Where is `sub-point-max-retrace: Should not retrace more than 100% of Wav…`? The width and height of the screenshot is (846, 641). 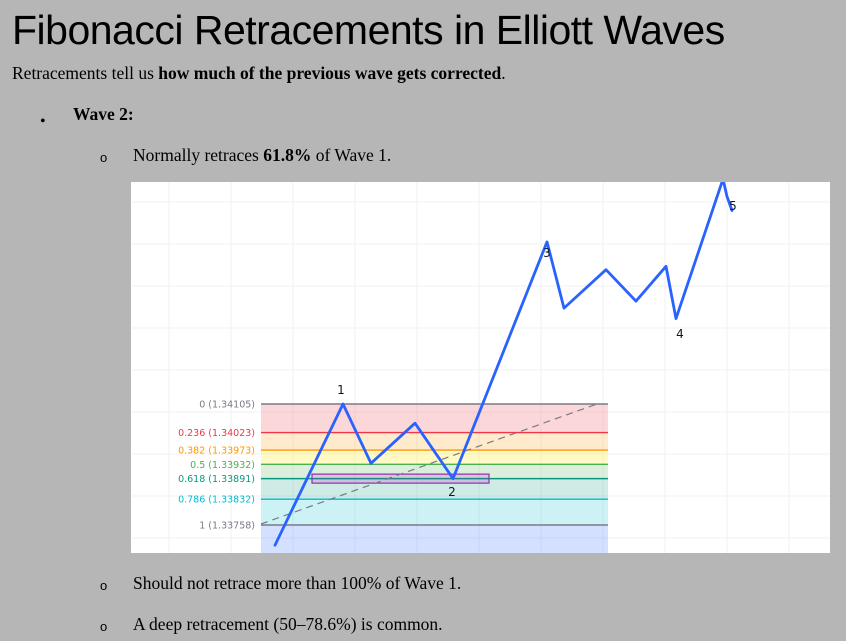 sub-point-max-retrace: Should not retrace more than 100% of Wav… is located at coordinates (297, 583).